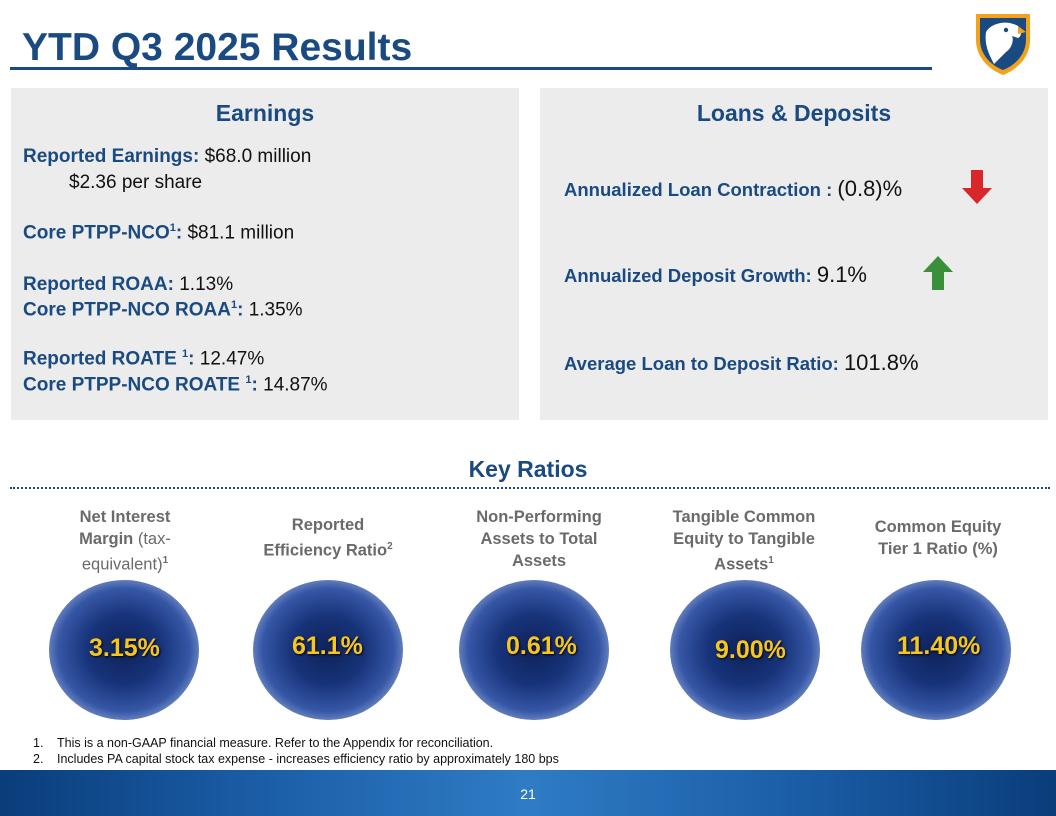 The image size is (1056, 816). I want to click on footer-bar: 21, so click(528, 793).